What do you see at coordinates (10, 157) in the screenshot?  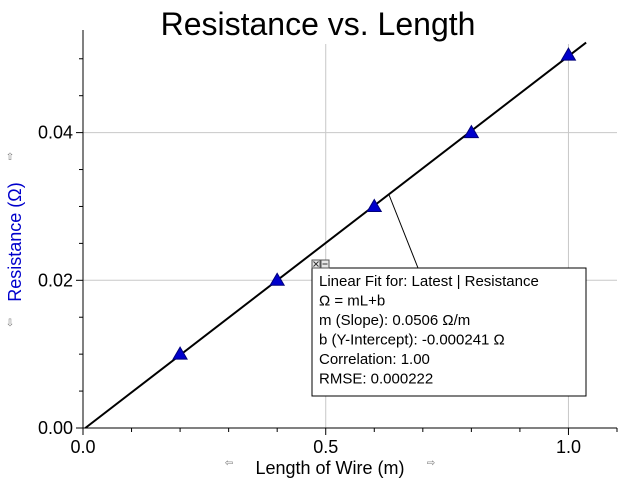 I see `arrow-up-icon: ⇧` at bounding box center [10, 157].